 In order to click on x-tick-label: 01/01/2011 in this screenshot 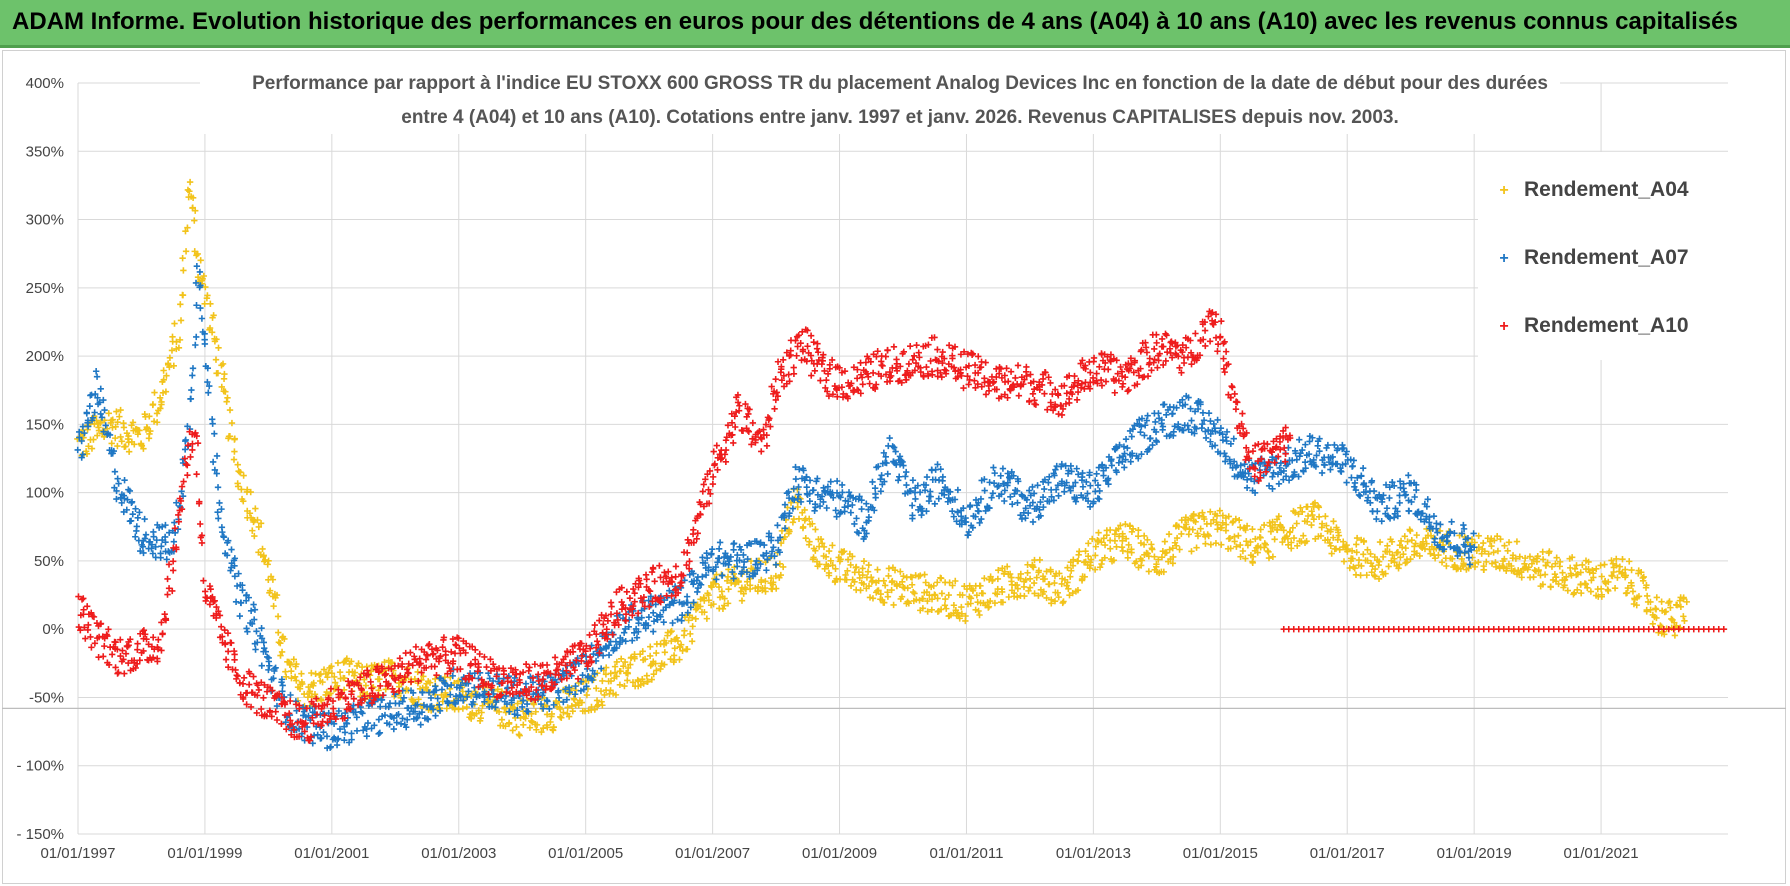, I will do `click(966, 853)`.